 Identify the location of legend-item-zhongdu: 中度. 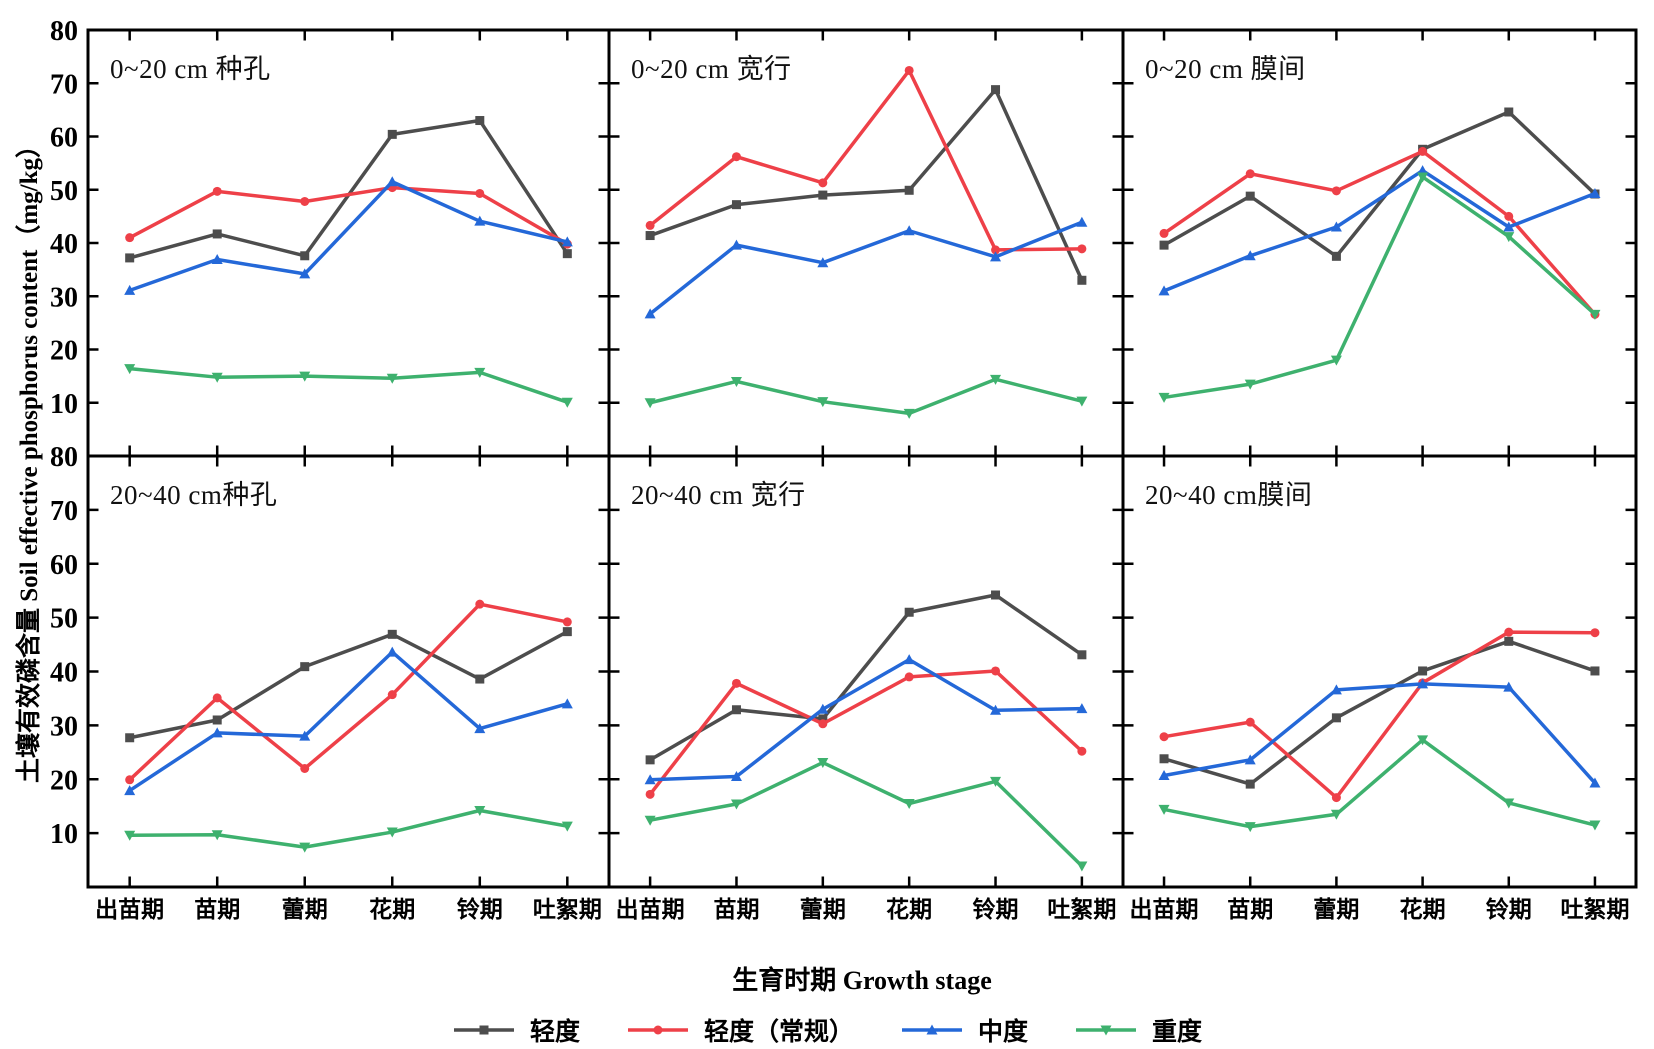
(964, 1030).